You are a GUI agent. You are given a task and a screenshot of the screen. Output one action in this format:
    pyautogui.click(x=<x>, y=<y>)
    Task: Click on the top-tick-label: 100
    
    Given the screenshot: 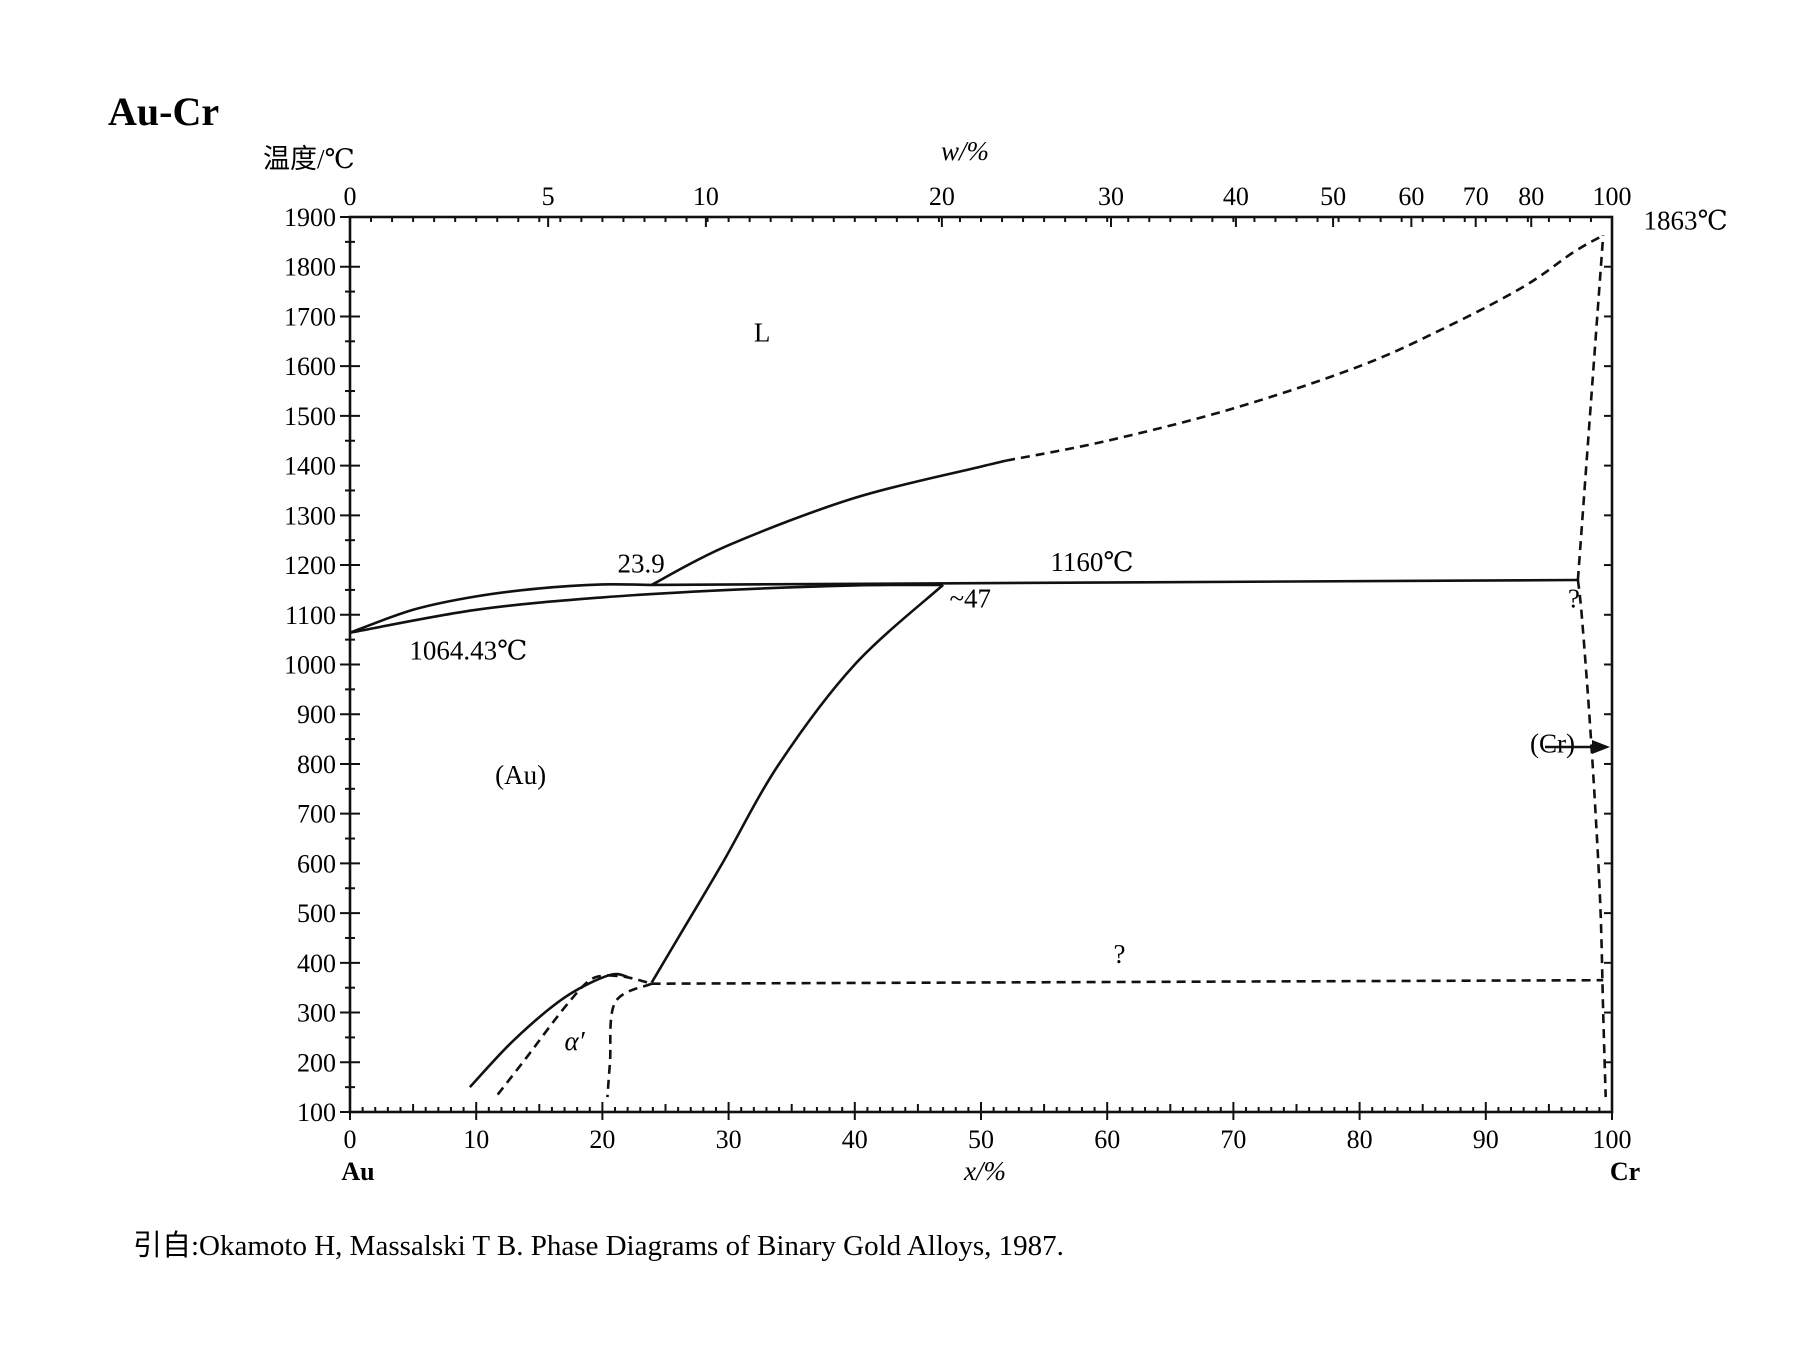 What is the action you would take?
    pyautogui.click(x=1612, y=196)
    